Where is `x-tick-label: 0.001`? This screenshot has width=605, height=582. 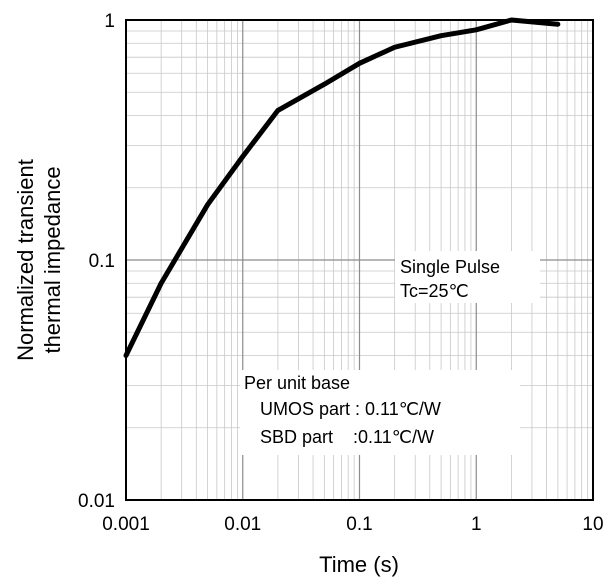
x-tick-label: 0.001 is located at coordinates (126, 524).